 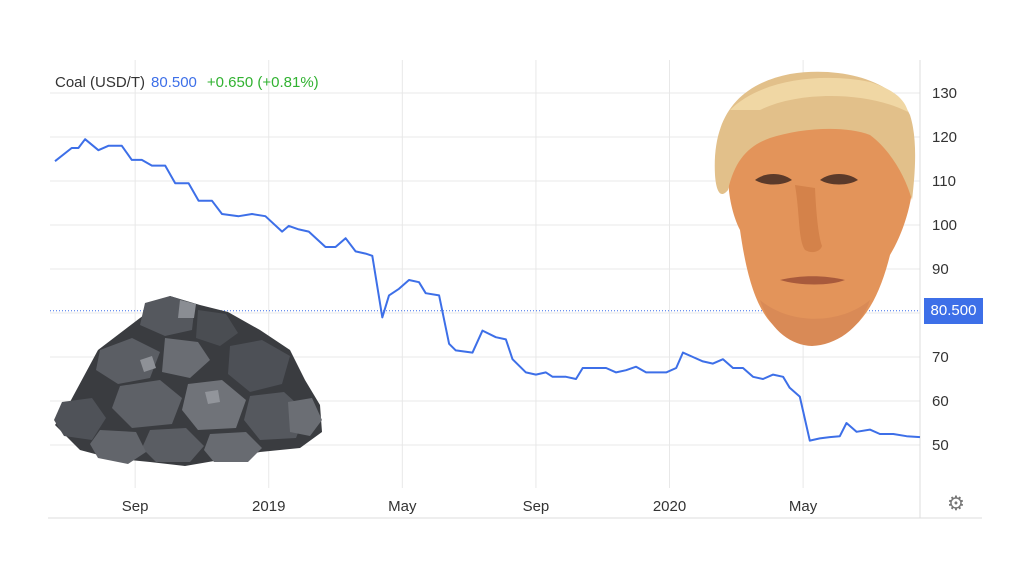 I want to click on y-tick-label: 120, so click(x=944, y=137).